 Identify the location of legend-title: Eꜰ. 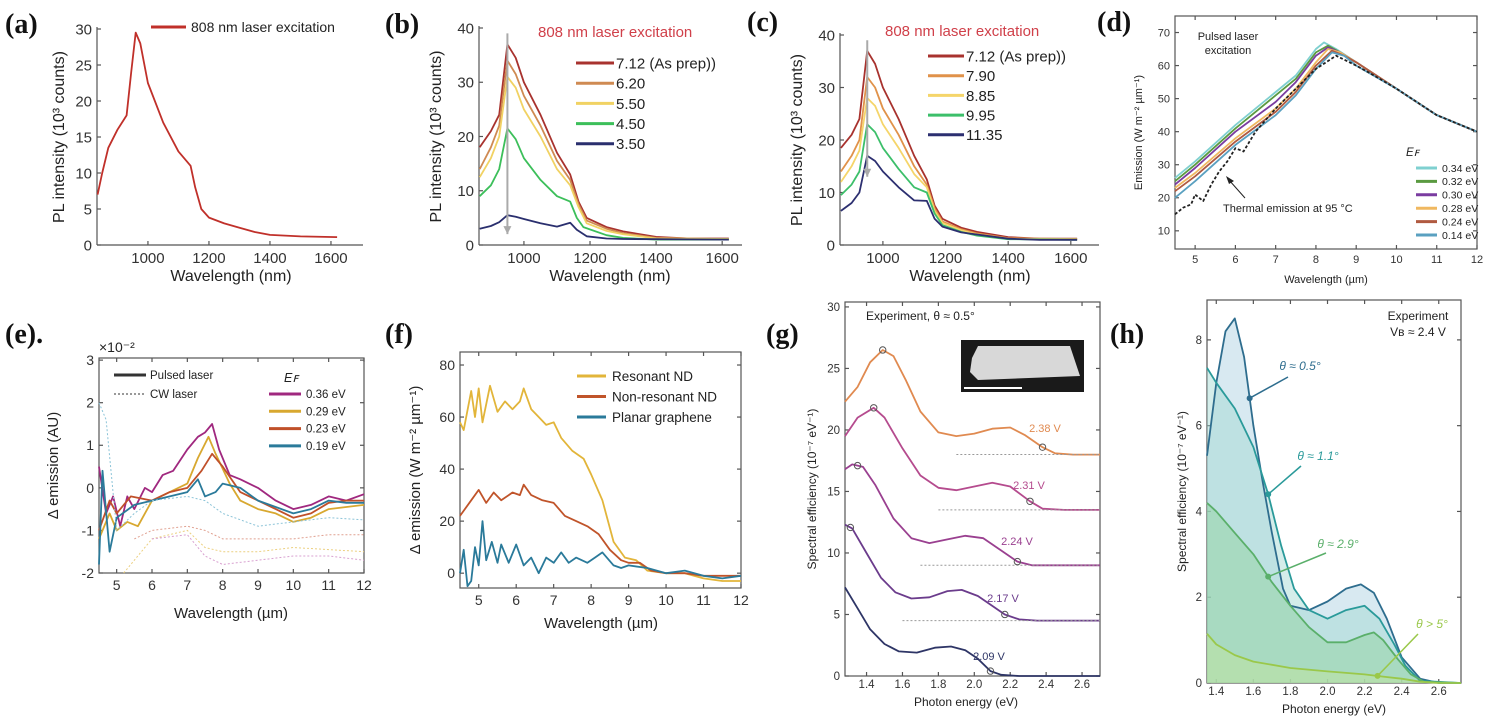
(292, 378).